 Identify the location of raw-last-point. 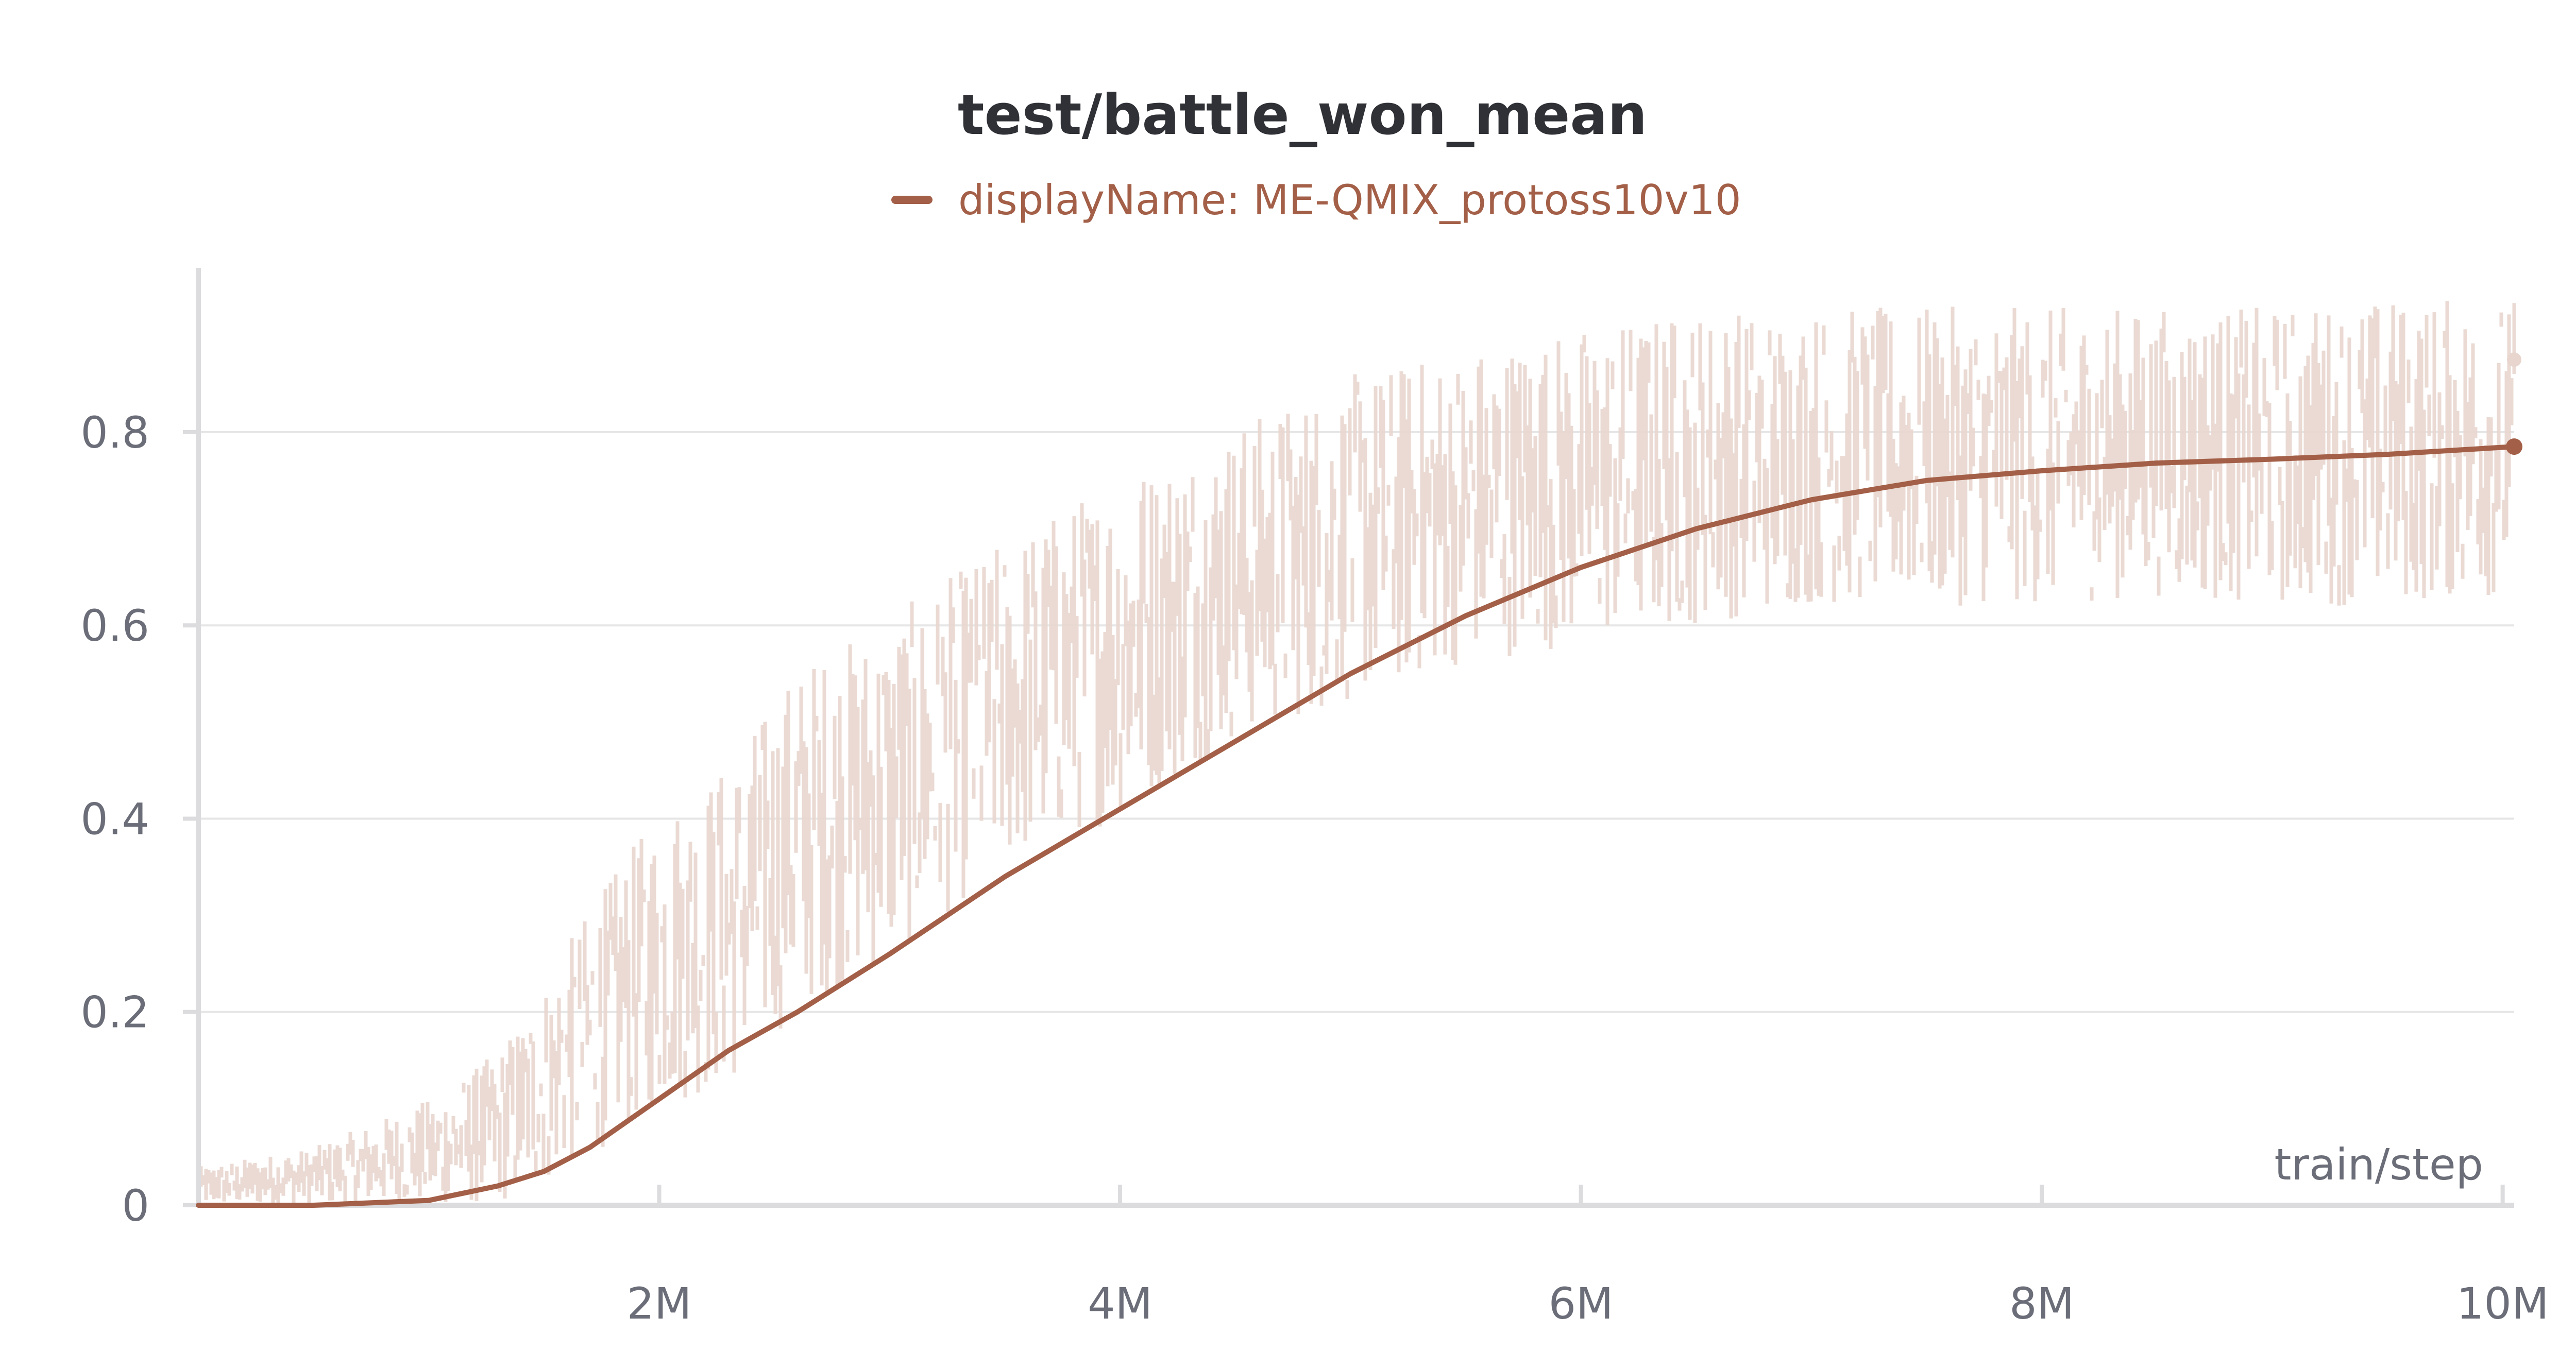
(2514, 359).